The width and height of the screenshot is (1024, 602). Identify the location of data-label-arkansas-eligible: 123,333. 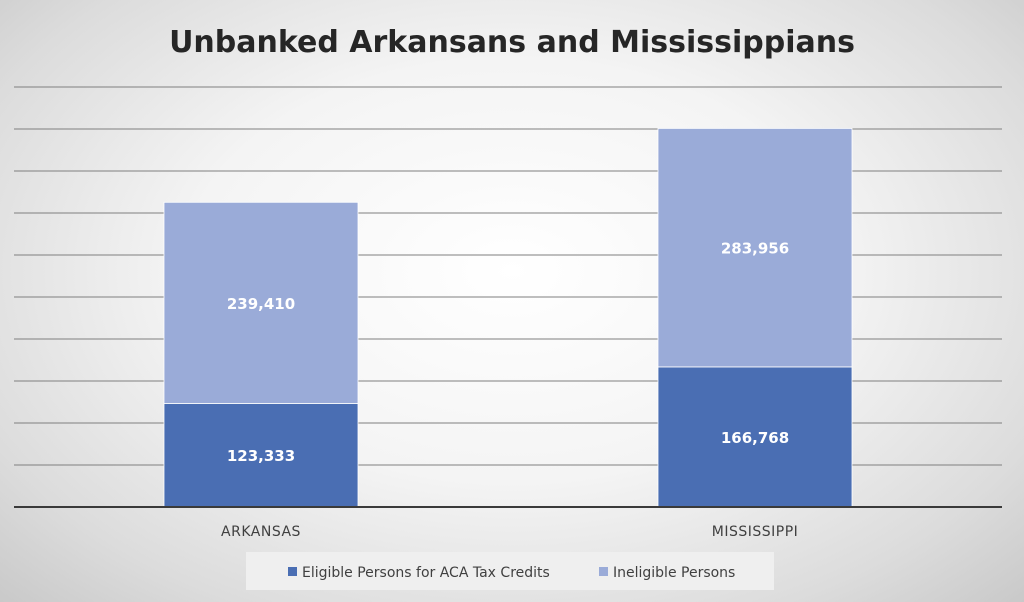
(261, 456).